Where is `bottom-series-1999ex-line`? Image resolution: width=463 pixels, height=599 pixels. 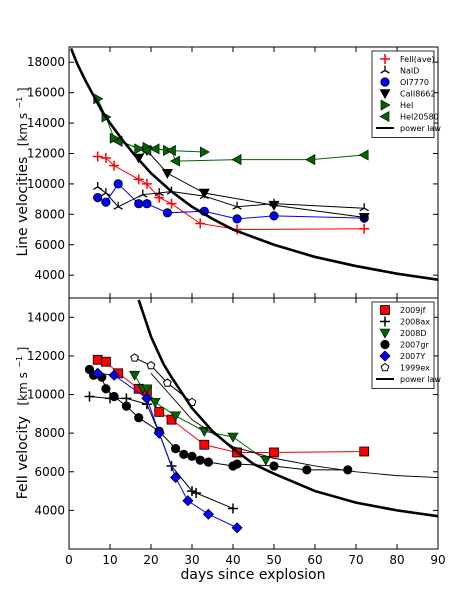 bottom-series-1999ex-line is located at coordinates (163, 380).